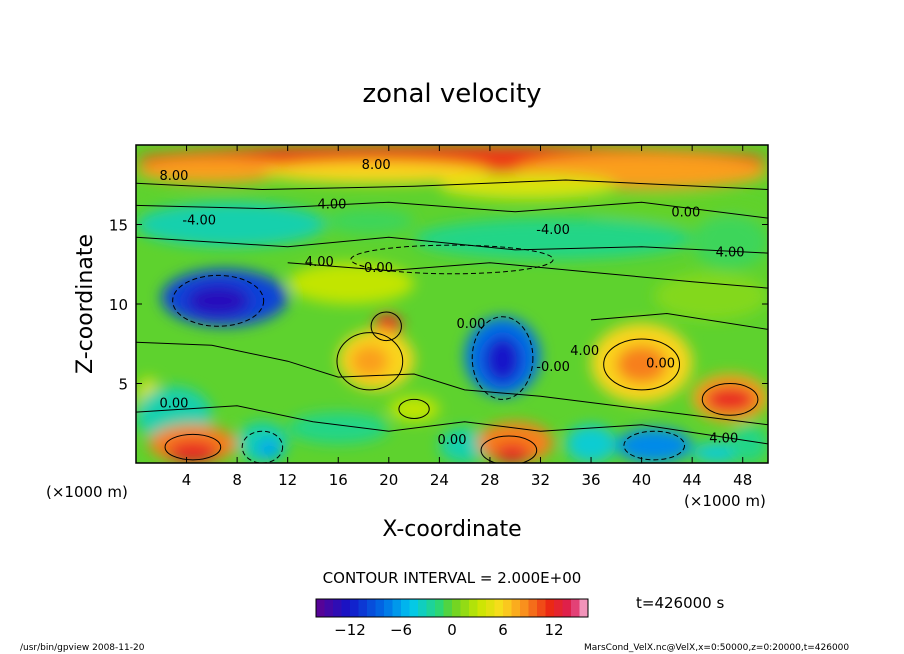 Image resolution: width=904 pixels, height=654 pixels. I want to click on colorbar-frame, so click(452, 608).